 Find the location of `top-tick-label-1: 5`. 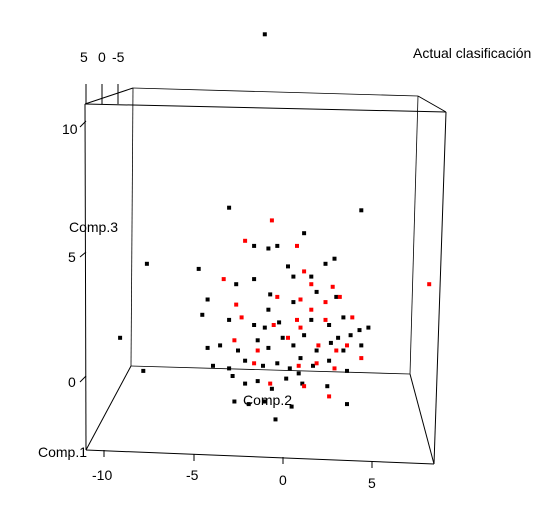

top-tick-label-1: 5 is located at coordinates (84, 57).